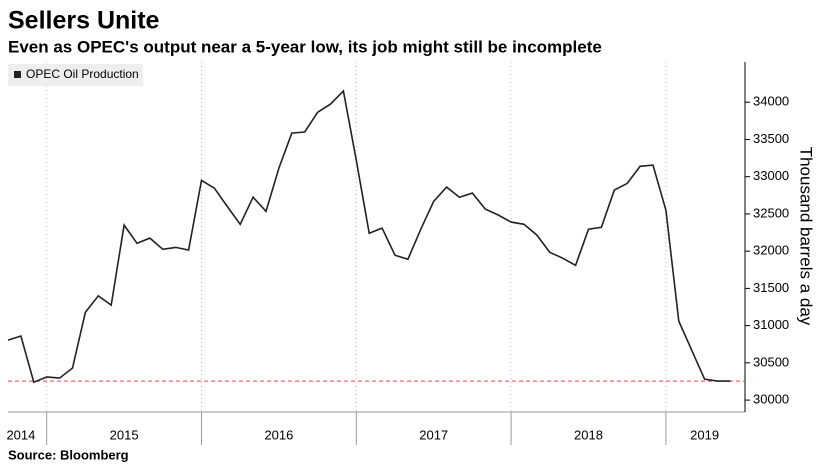  I want to click on x-tick-label: 2015, so click(124, 434).